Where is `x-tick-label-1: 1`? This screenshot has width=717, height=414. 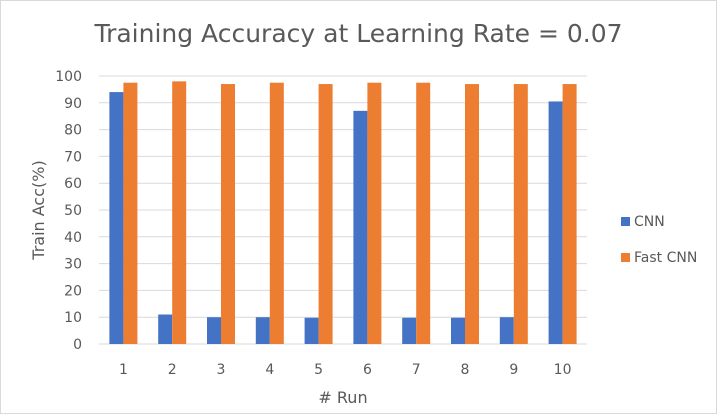
x-tick-label-1: 1 is located at coordinates (123, 370).